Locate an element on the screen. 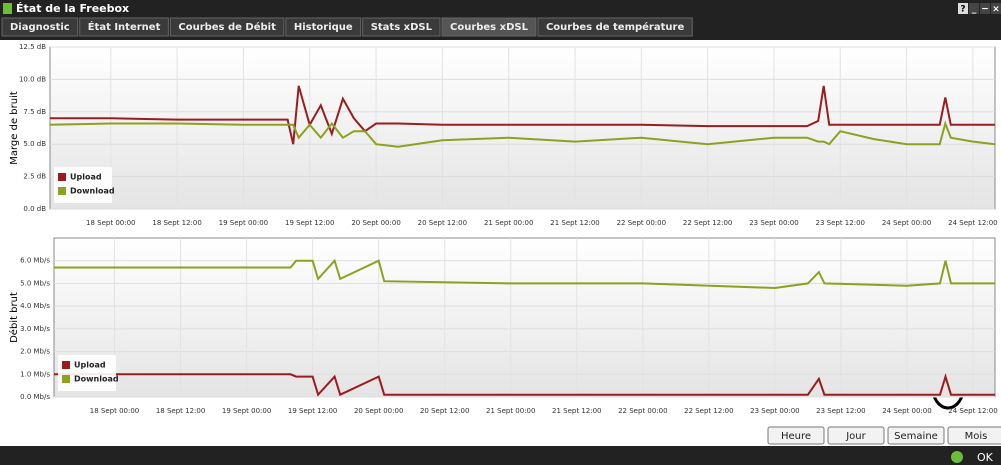 This screenshot has height=465, width=1001. tab-label: Diagnostic is located at coordinates (40, 27).